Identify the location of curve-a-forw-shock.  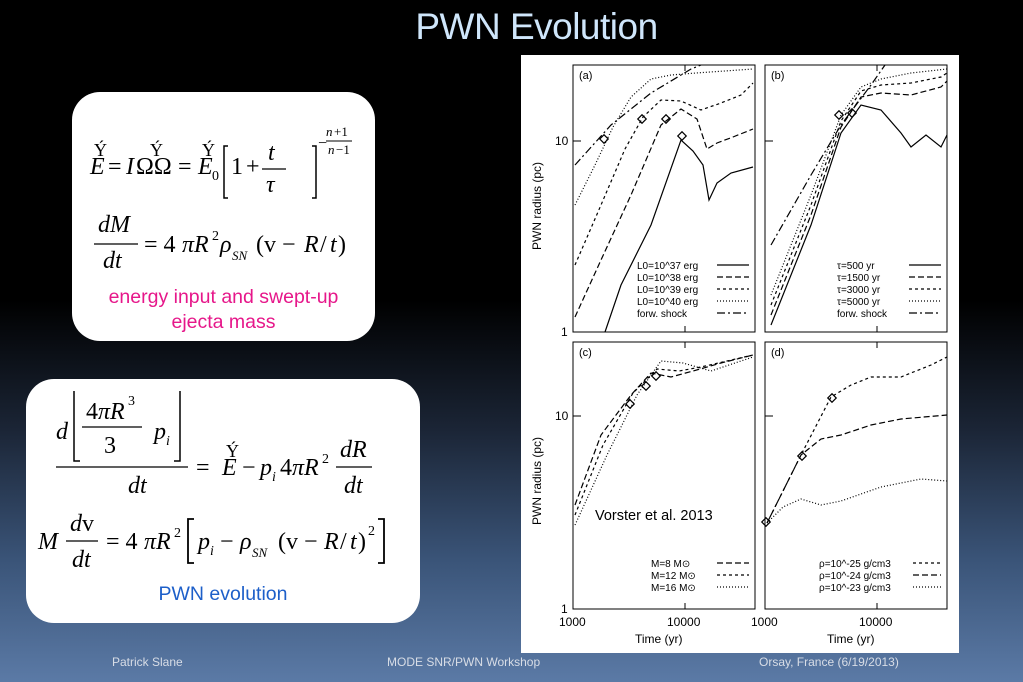
(638, 115).